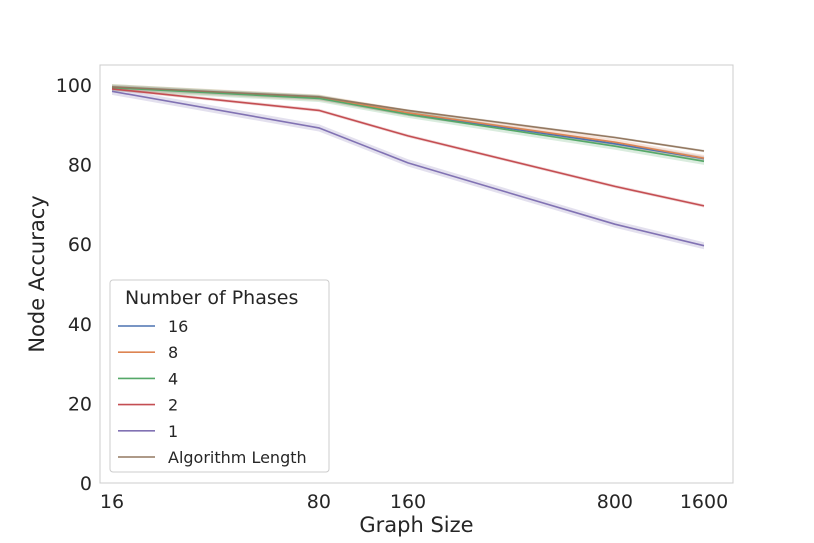  I want to click on x-tick-label: 160, so click(408, 502).